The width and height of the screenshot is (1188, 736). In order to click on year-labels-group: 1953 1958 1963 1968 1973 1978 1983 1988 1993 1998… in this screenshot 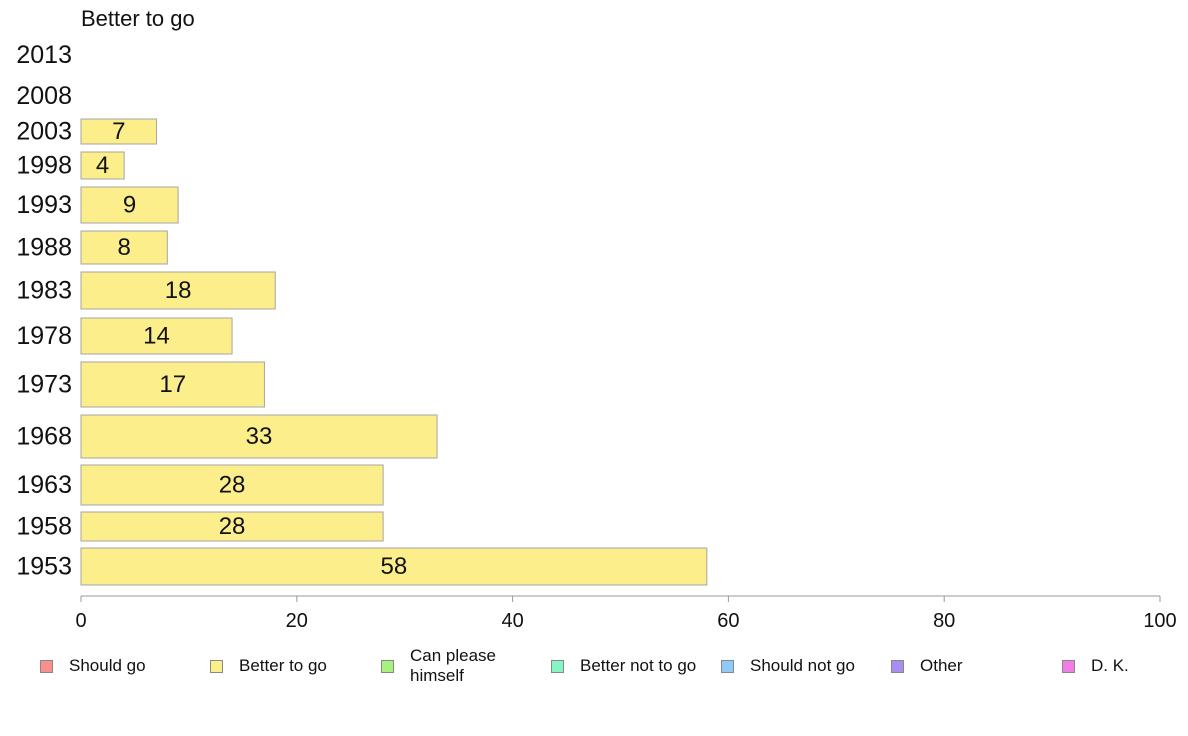, I will do `click(44, 311)`.